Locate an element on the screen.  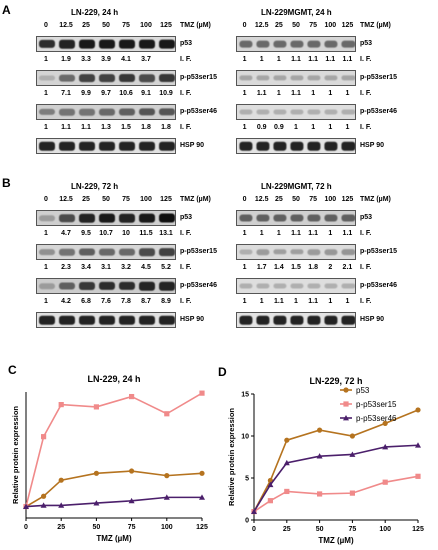
chart-title: LN-229, 72 h is located at coordinates (335, 381).